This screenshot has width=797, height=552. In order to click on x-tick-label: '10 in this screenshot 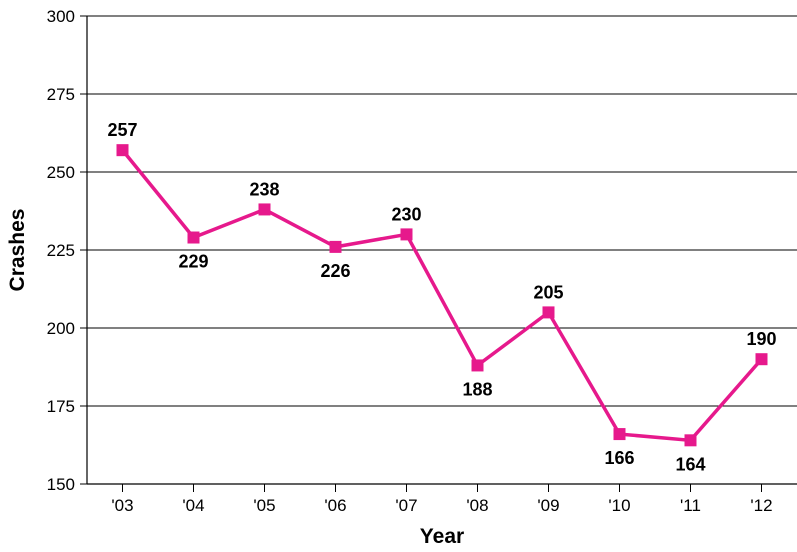, I will do `click(619, 505)`.